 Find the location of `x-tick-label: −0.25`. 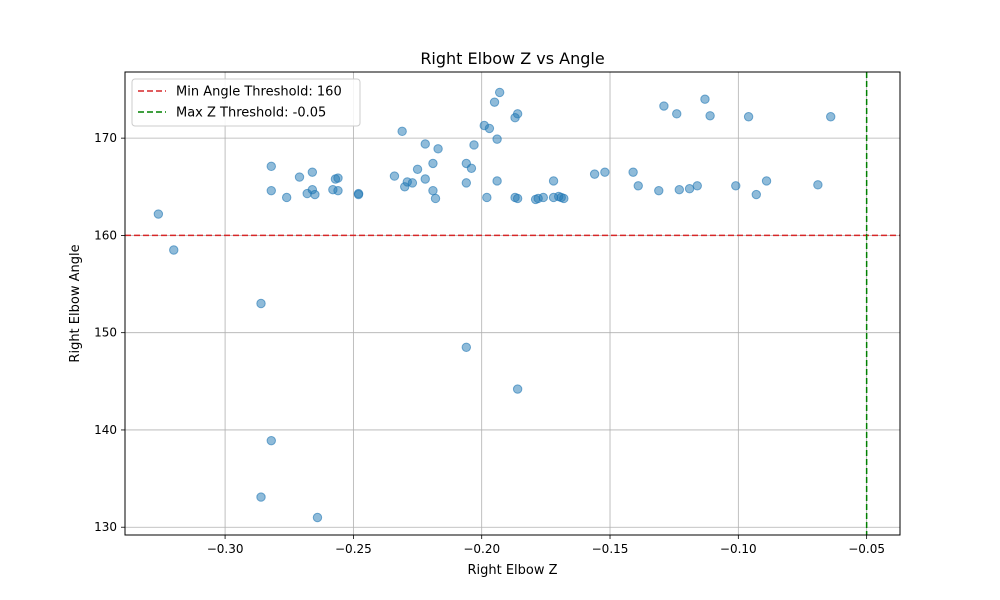

x-tick-label: −0.25 is located at coordinates (353, 549).